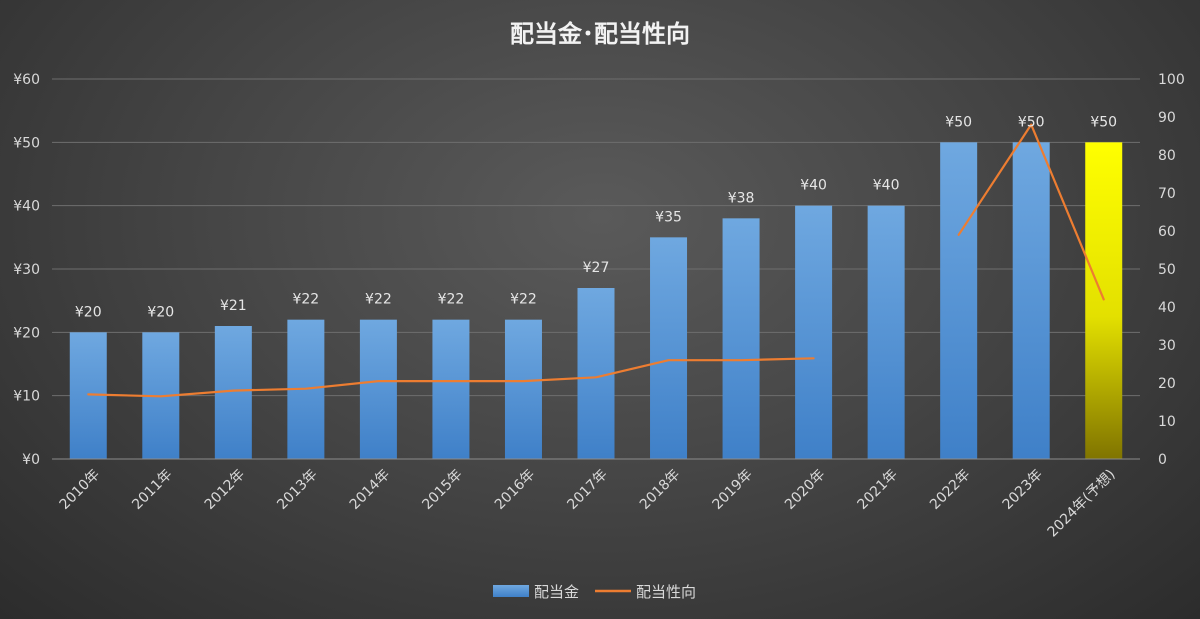 This screenshot has width=1200, height=619. I want to click on legend: 配当金 配当性向, so click(594, 592).